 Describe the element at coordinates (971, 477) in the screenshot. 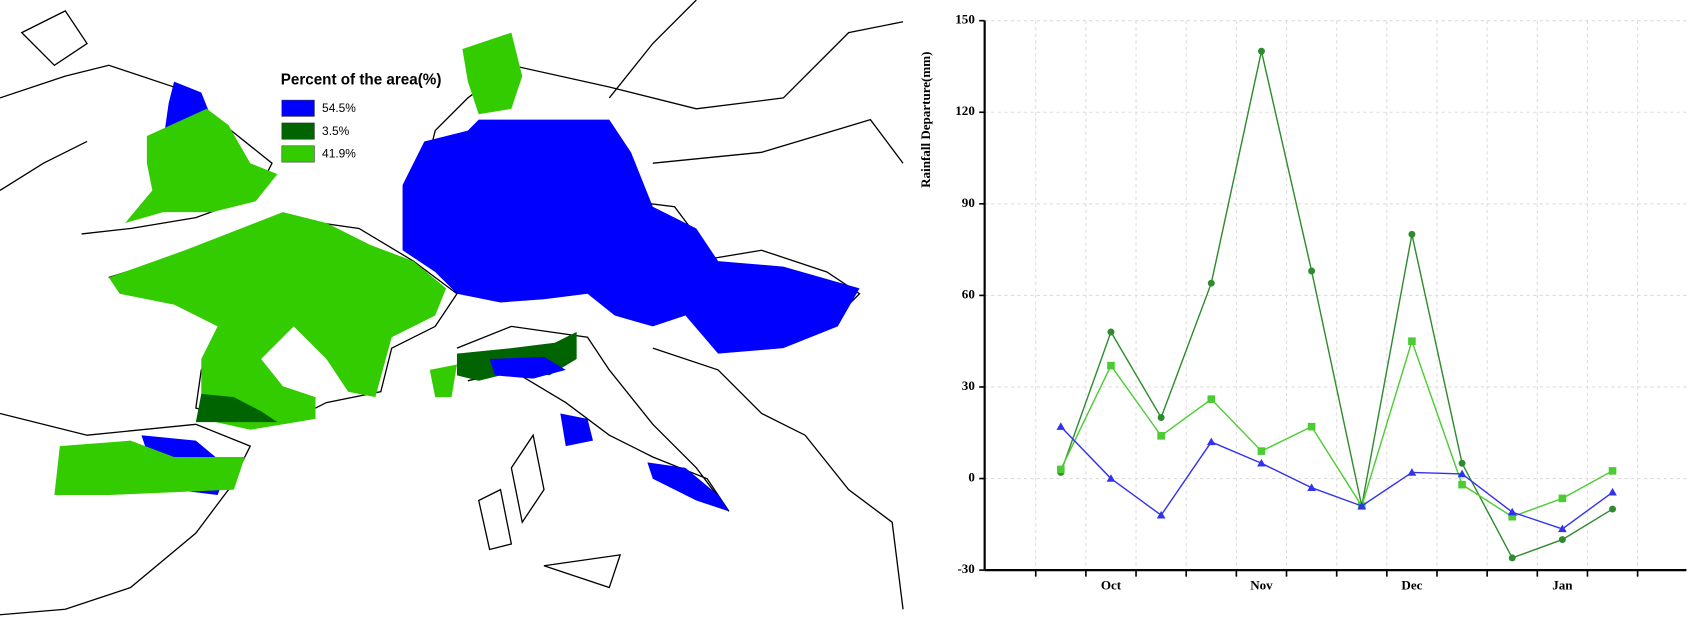

I see `y-tick-label: 0` at that location.